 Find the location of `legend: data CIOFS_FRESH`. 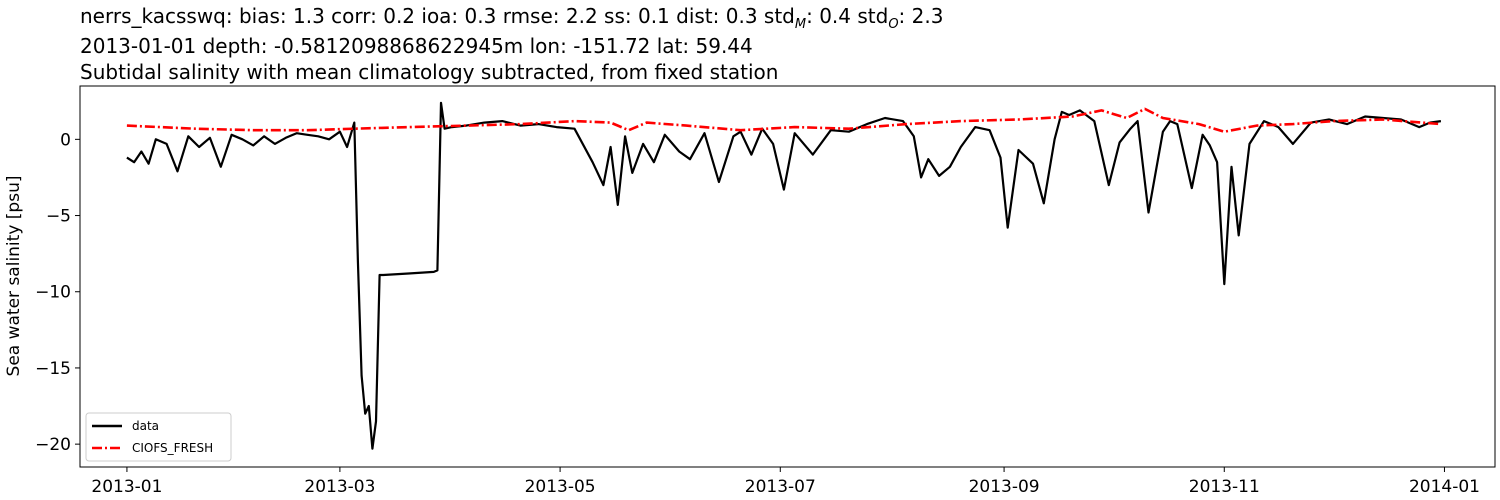

legend: data CIOFS_FRESH is located at coordinates (158, 437).